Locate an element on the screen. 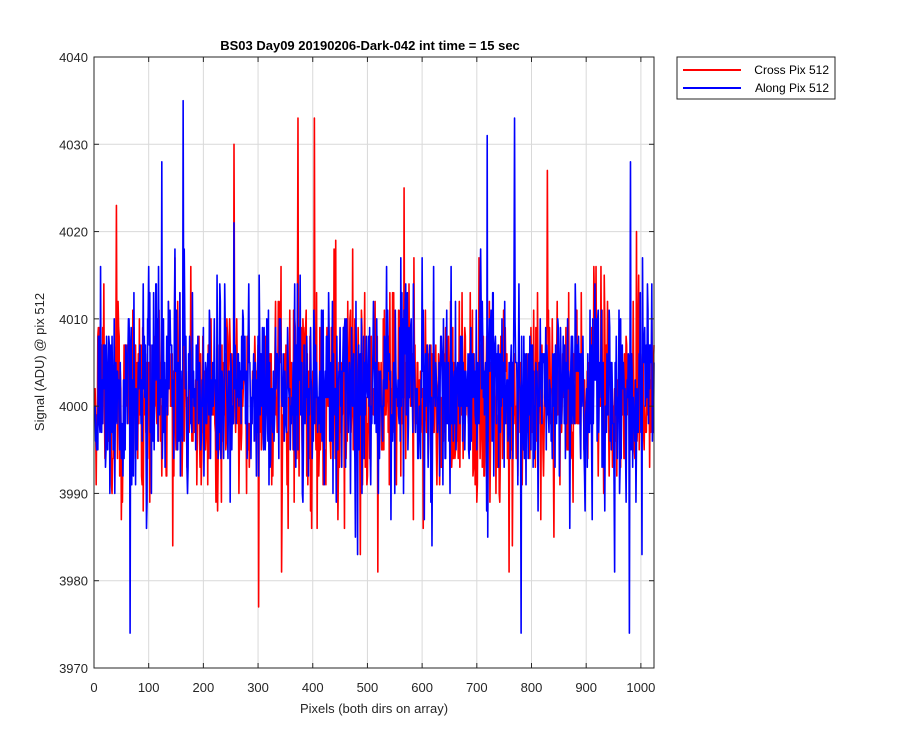  y-tick-label: 3980 is located at coordinates (73, 581).